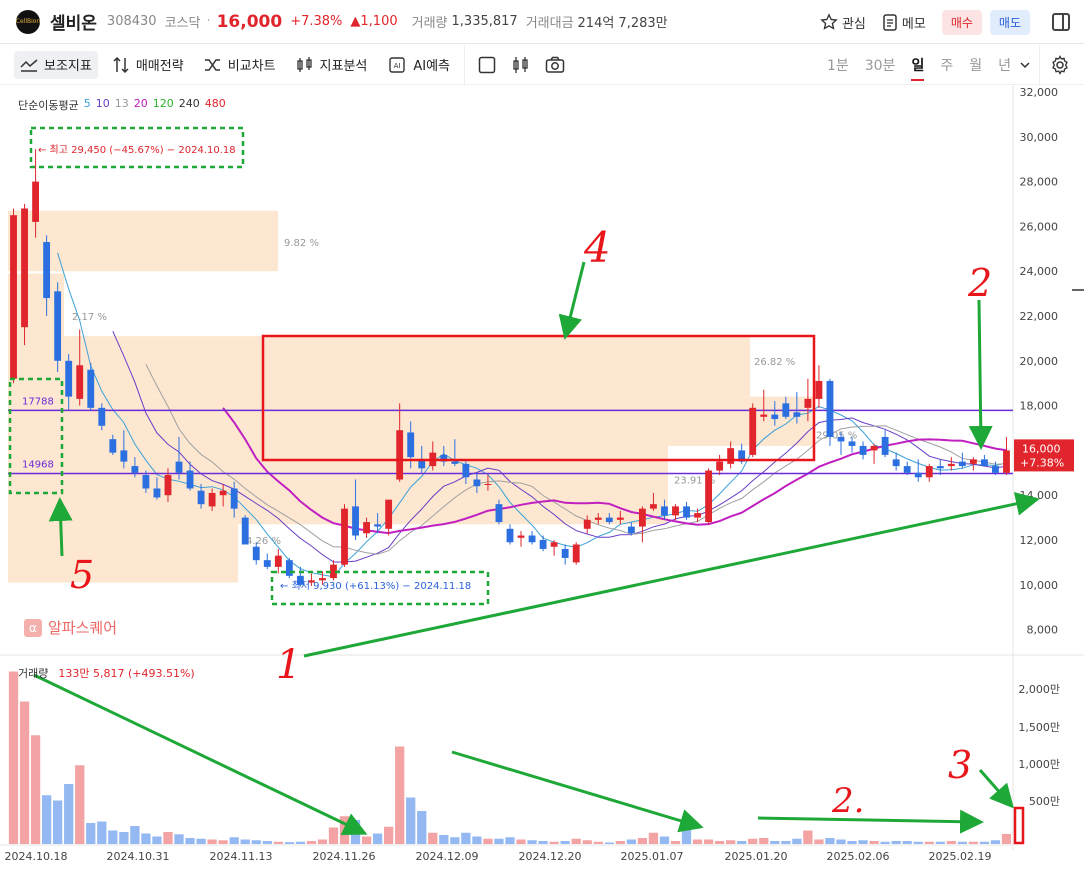 The width and height of the screenshot is (1084, 883). I want to click on draw-box-button, so click(487, 65).